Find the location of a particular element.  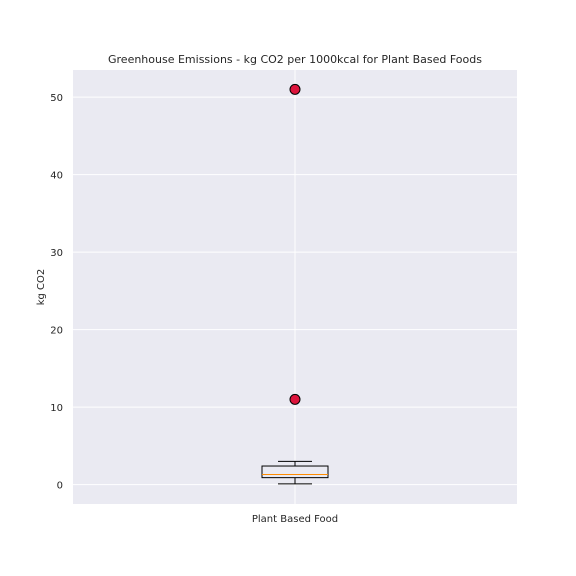

x-axis-ticks: Plant Based Food is located at coordinates (295, 519).